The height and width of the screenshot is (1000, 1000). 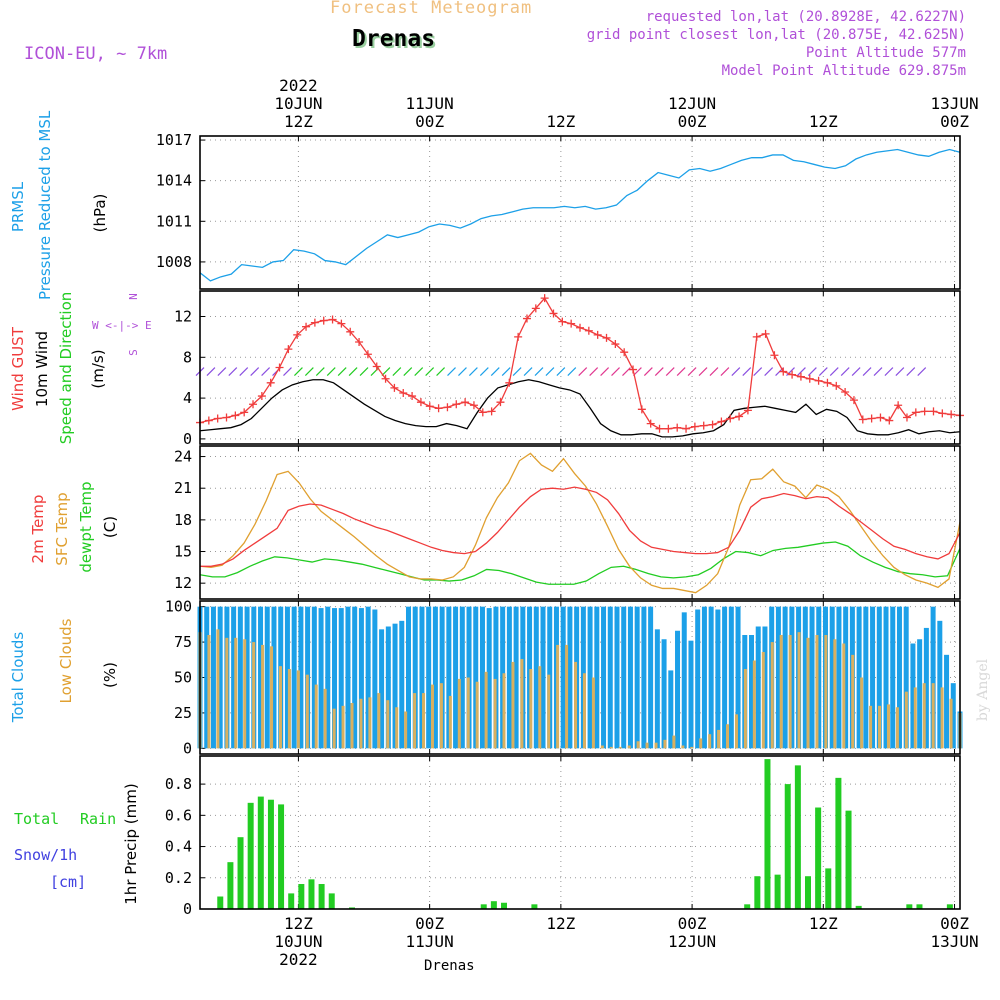 What do you see at coordinates (692, 923) in the screenshot?
I see `bottom-hour-label: 00Z` at bounding box center [692, 923].